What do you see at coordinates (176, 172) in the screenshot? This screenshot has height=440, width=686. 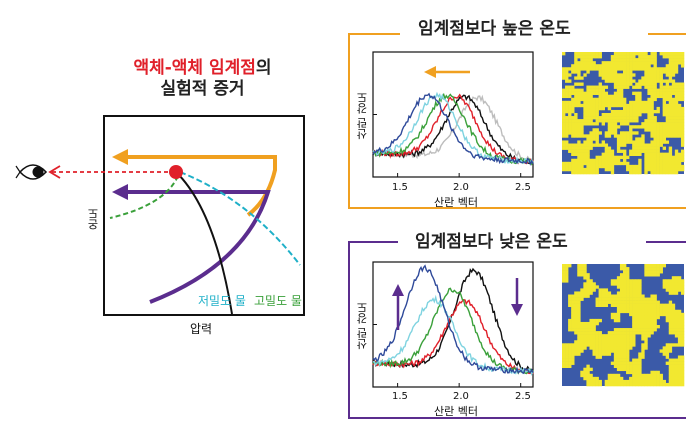 I see `critical-point-marker` at bounding box center [176, 172].